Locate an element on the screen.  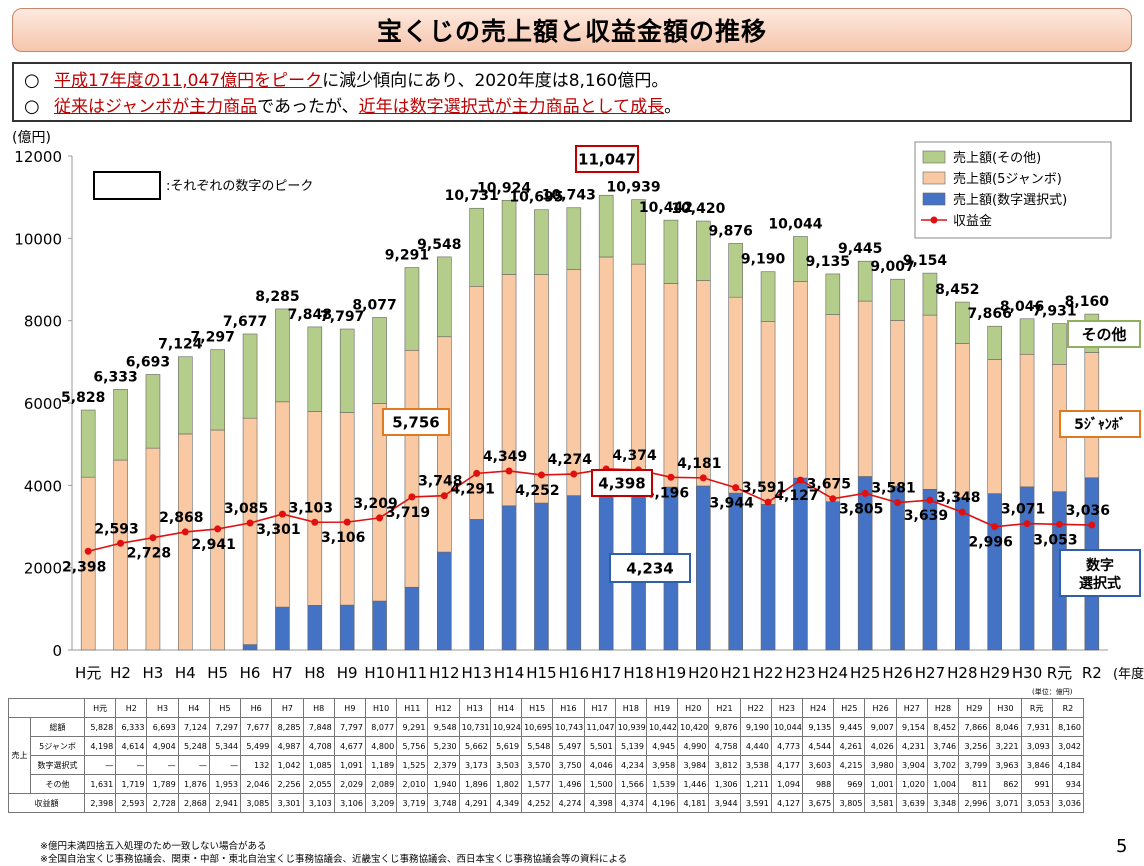
peak-total-callout-text: 11,047 is located at coordinates (607, 159).